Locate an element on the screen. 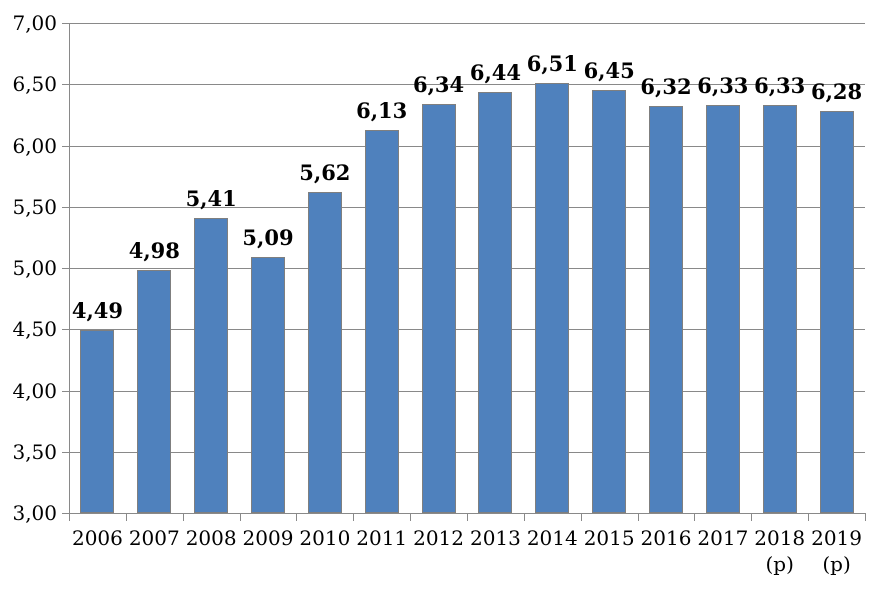 Image resolution: width=886 pixels, height=593 pixels. bar-2018 is located at coordinates (779, 309).